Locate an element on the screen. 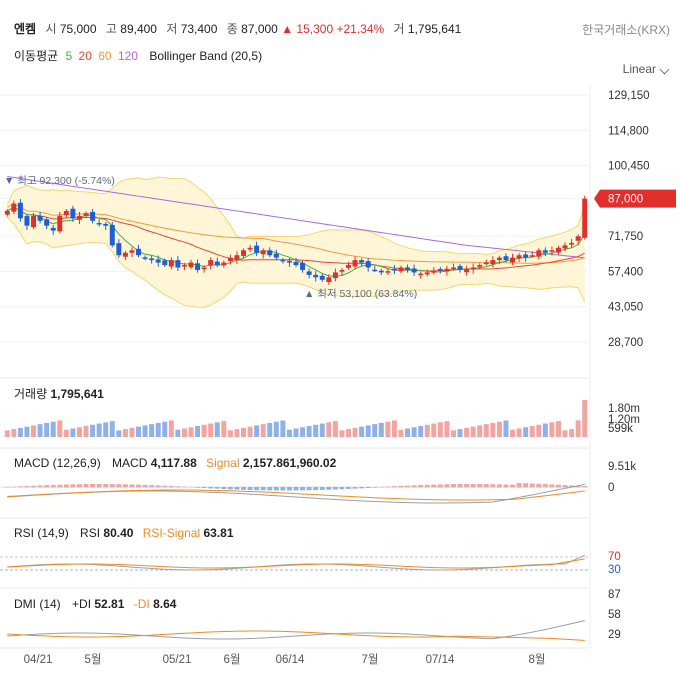  rsi-value: 80.40 is located at coordinates (118, 533).